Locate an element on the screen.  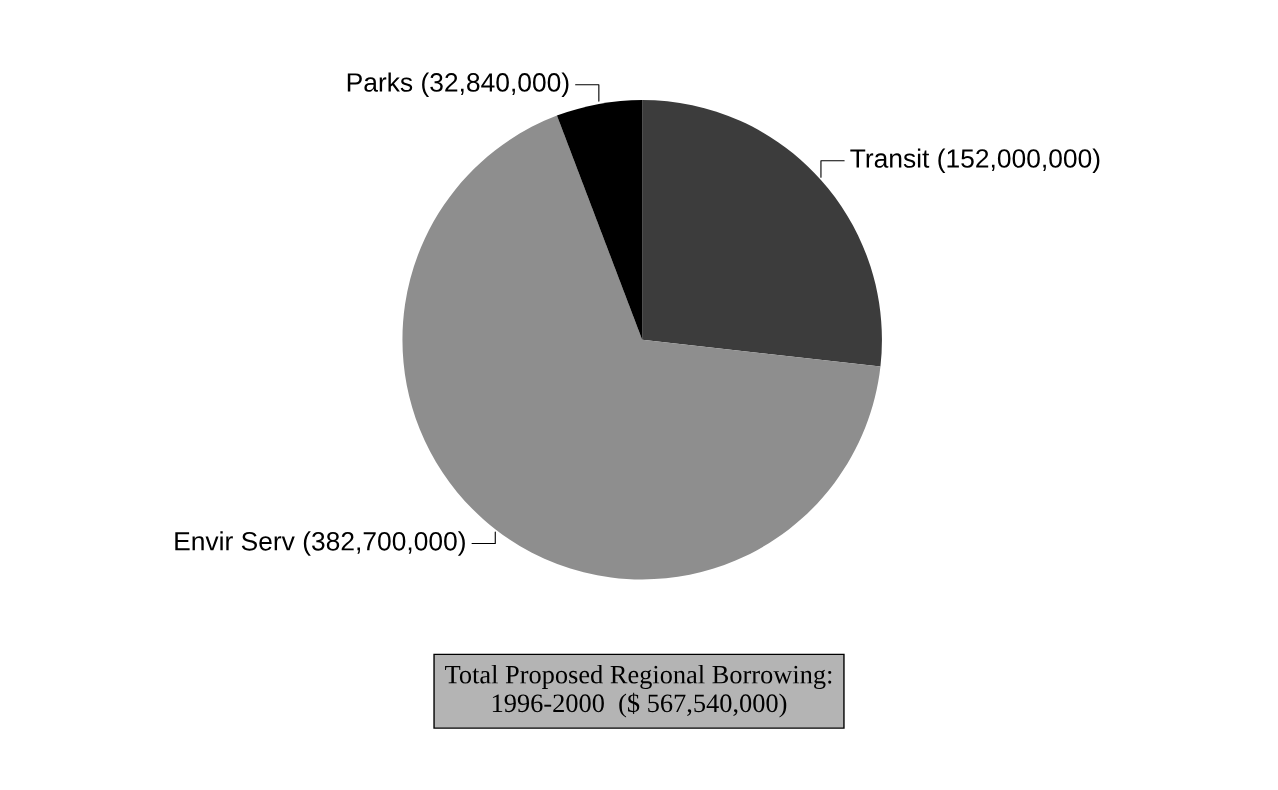
slice-label: Envir Serv (382,700,000) is located at coordinates (320, 543).